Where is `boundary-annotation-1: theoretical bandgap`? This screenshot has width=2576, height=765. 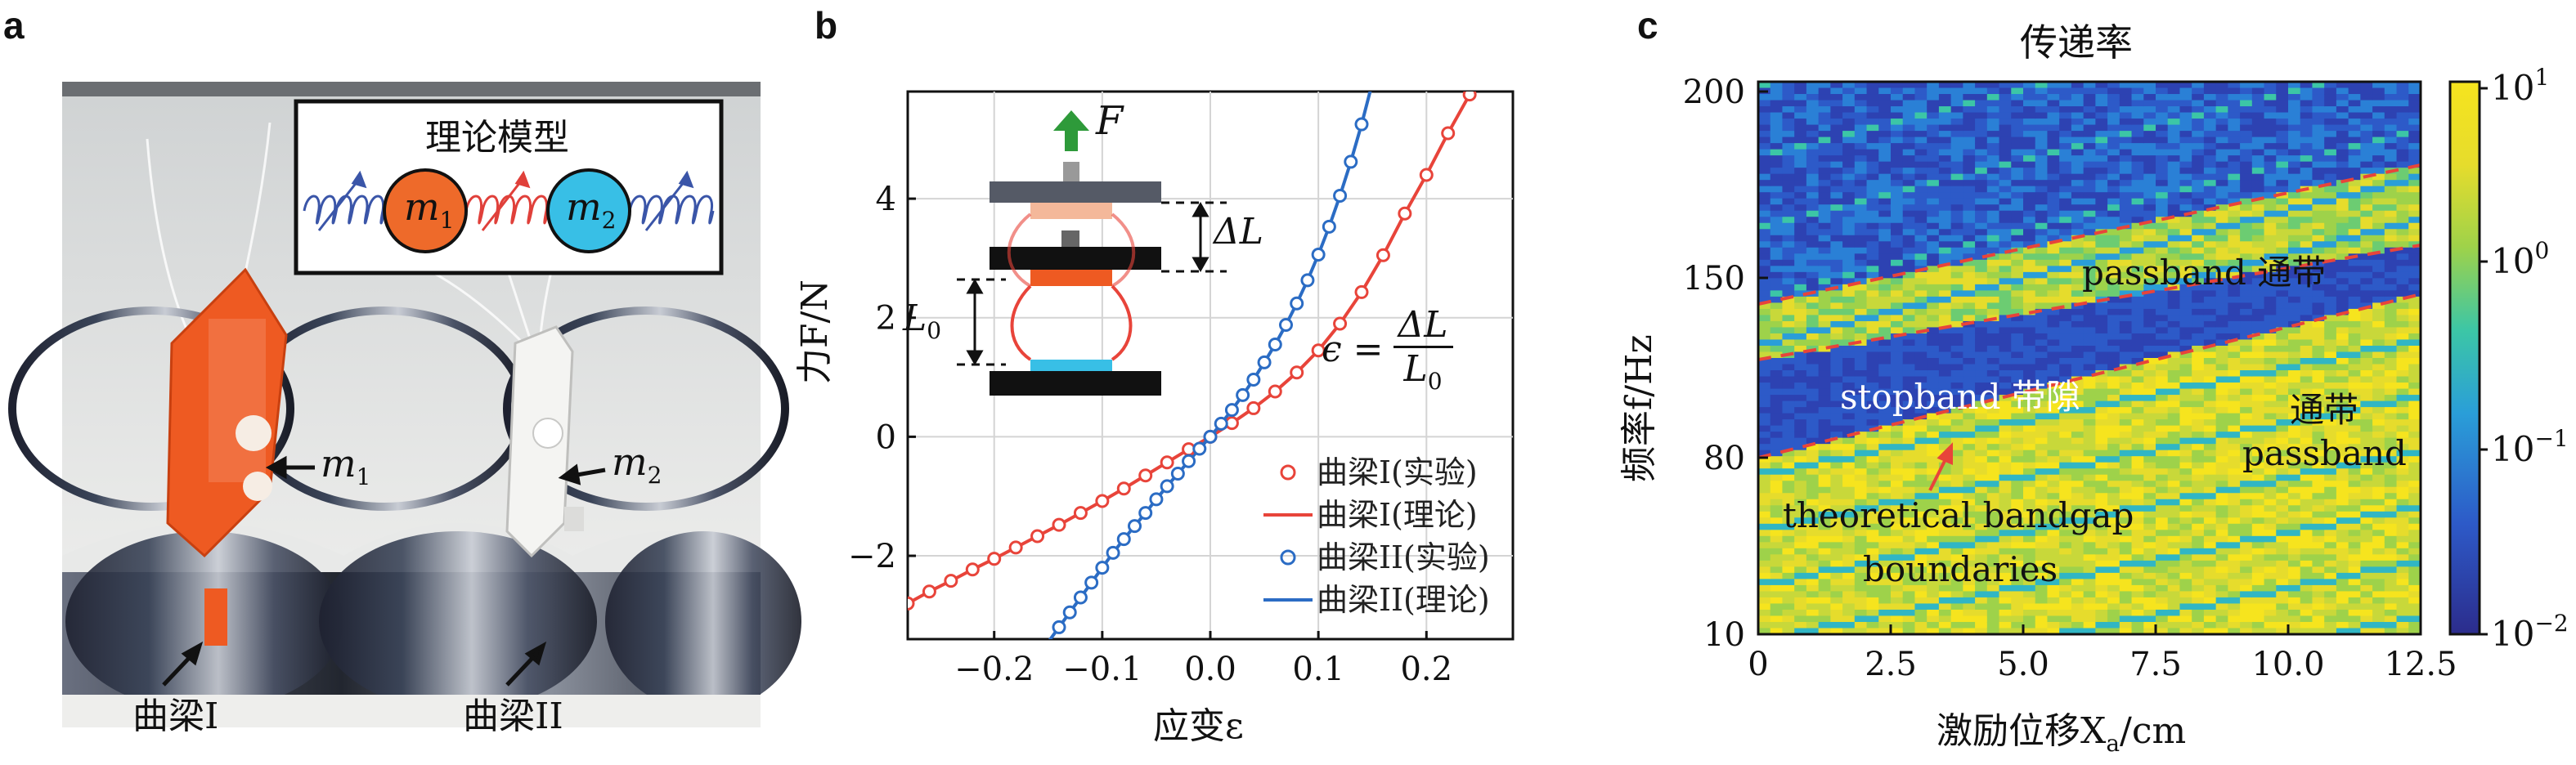
boundary-annotation-1: theoretical bandgap is located at coordinates (1959, 515).